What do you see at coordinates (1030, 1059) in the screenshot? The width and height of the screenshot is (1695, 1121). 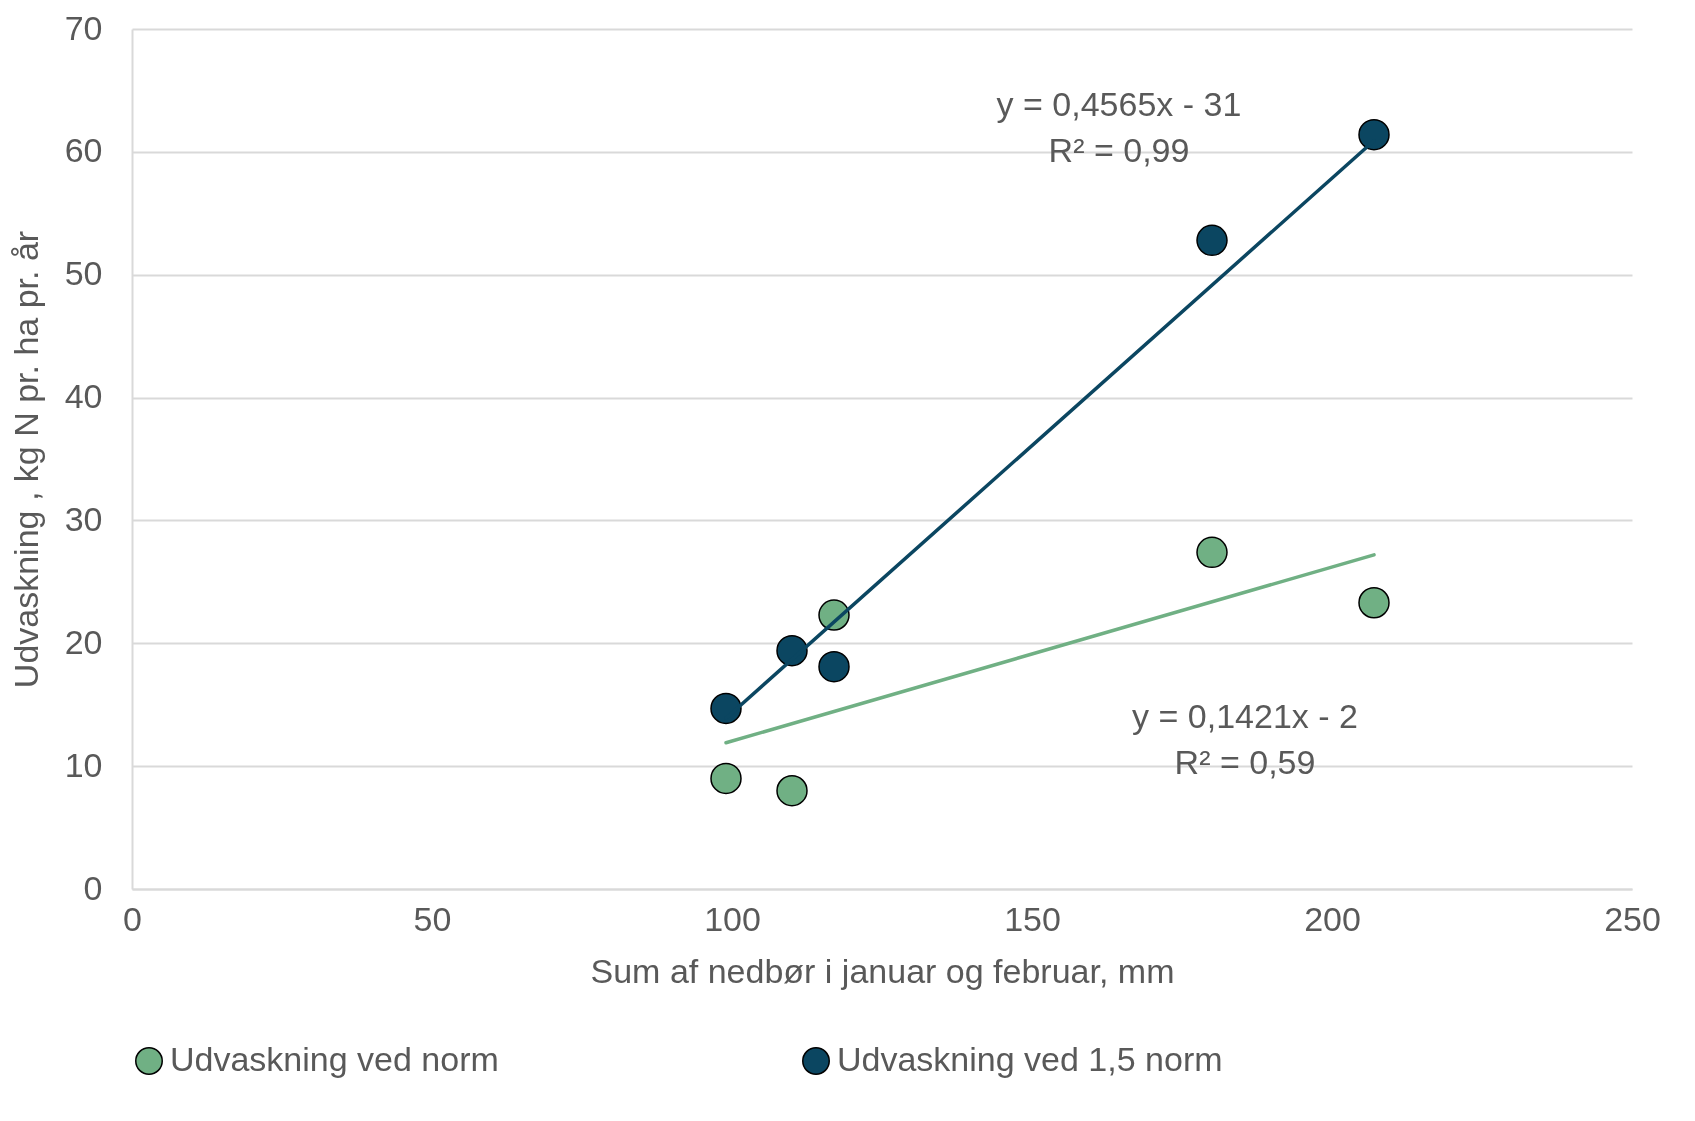 I see `legend-label: Udvaskning ved 1,5 norm` at bounding box center [1030, 1059].